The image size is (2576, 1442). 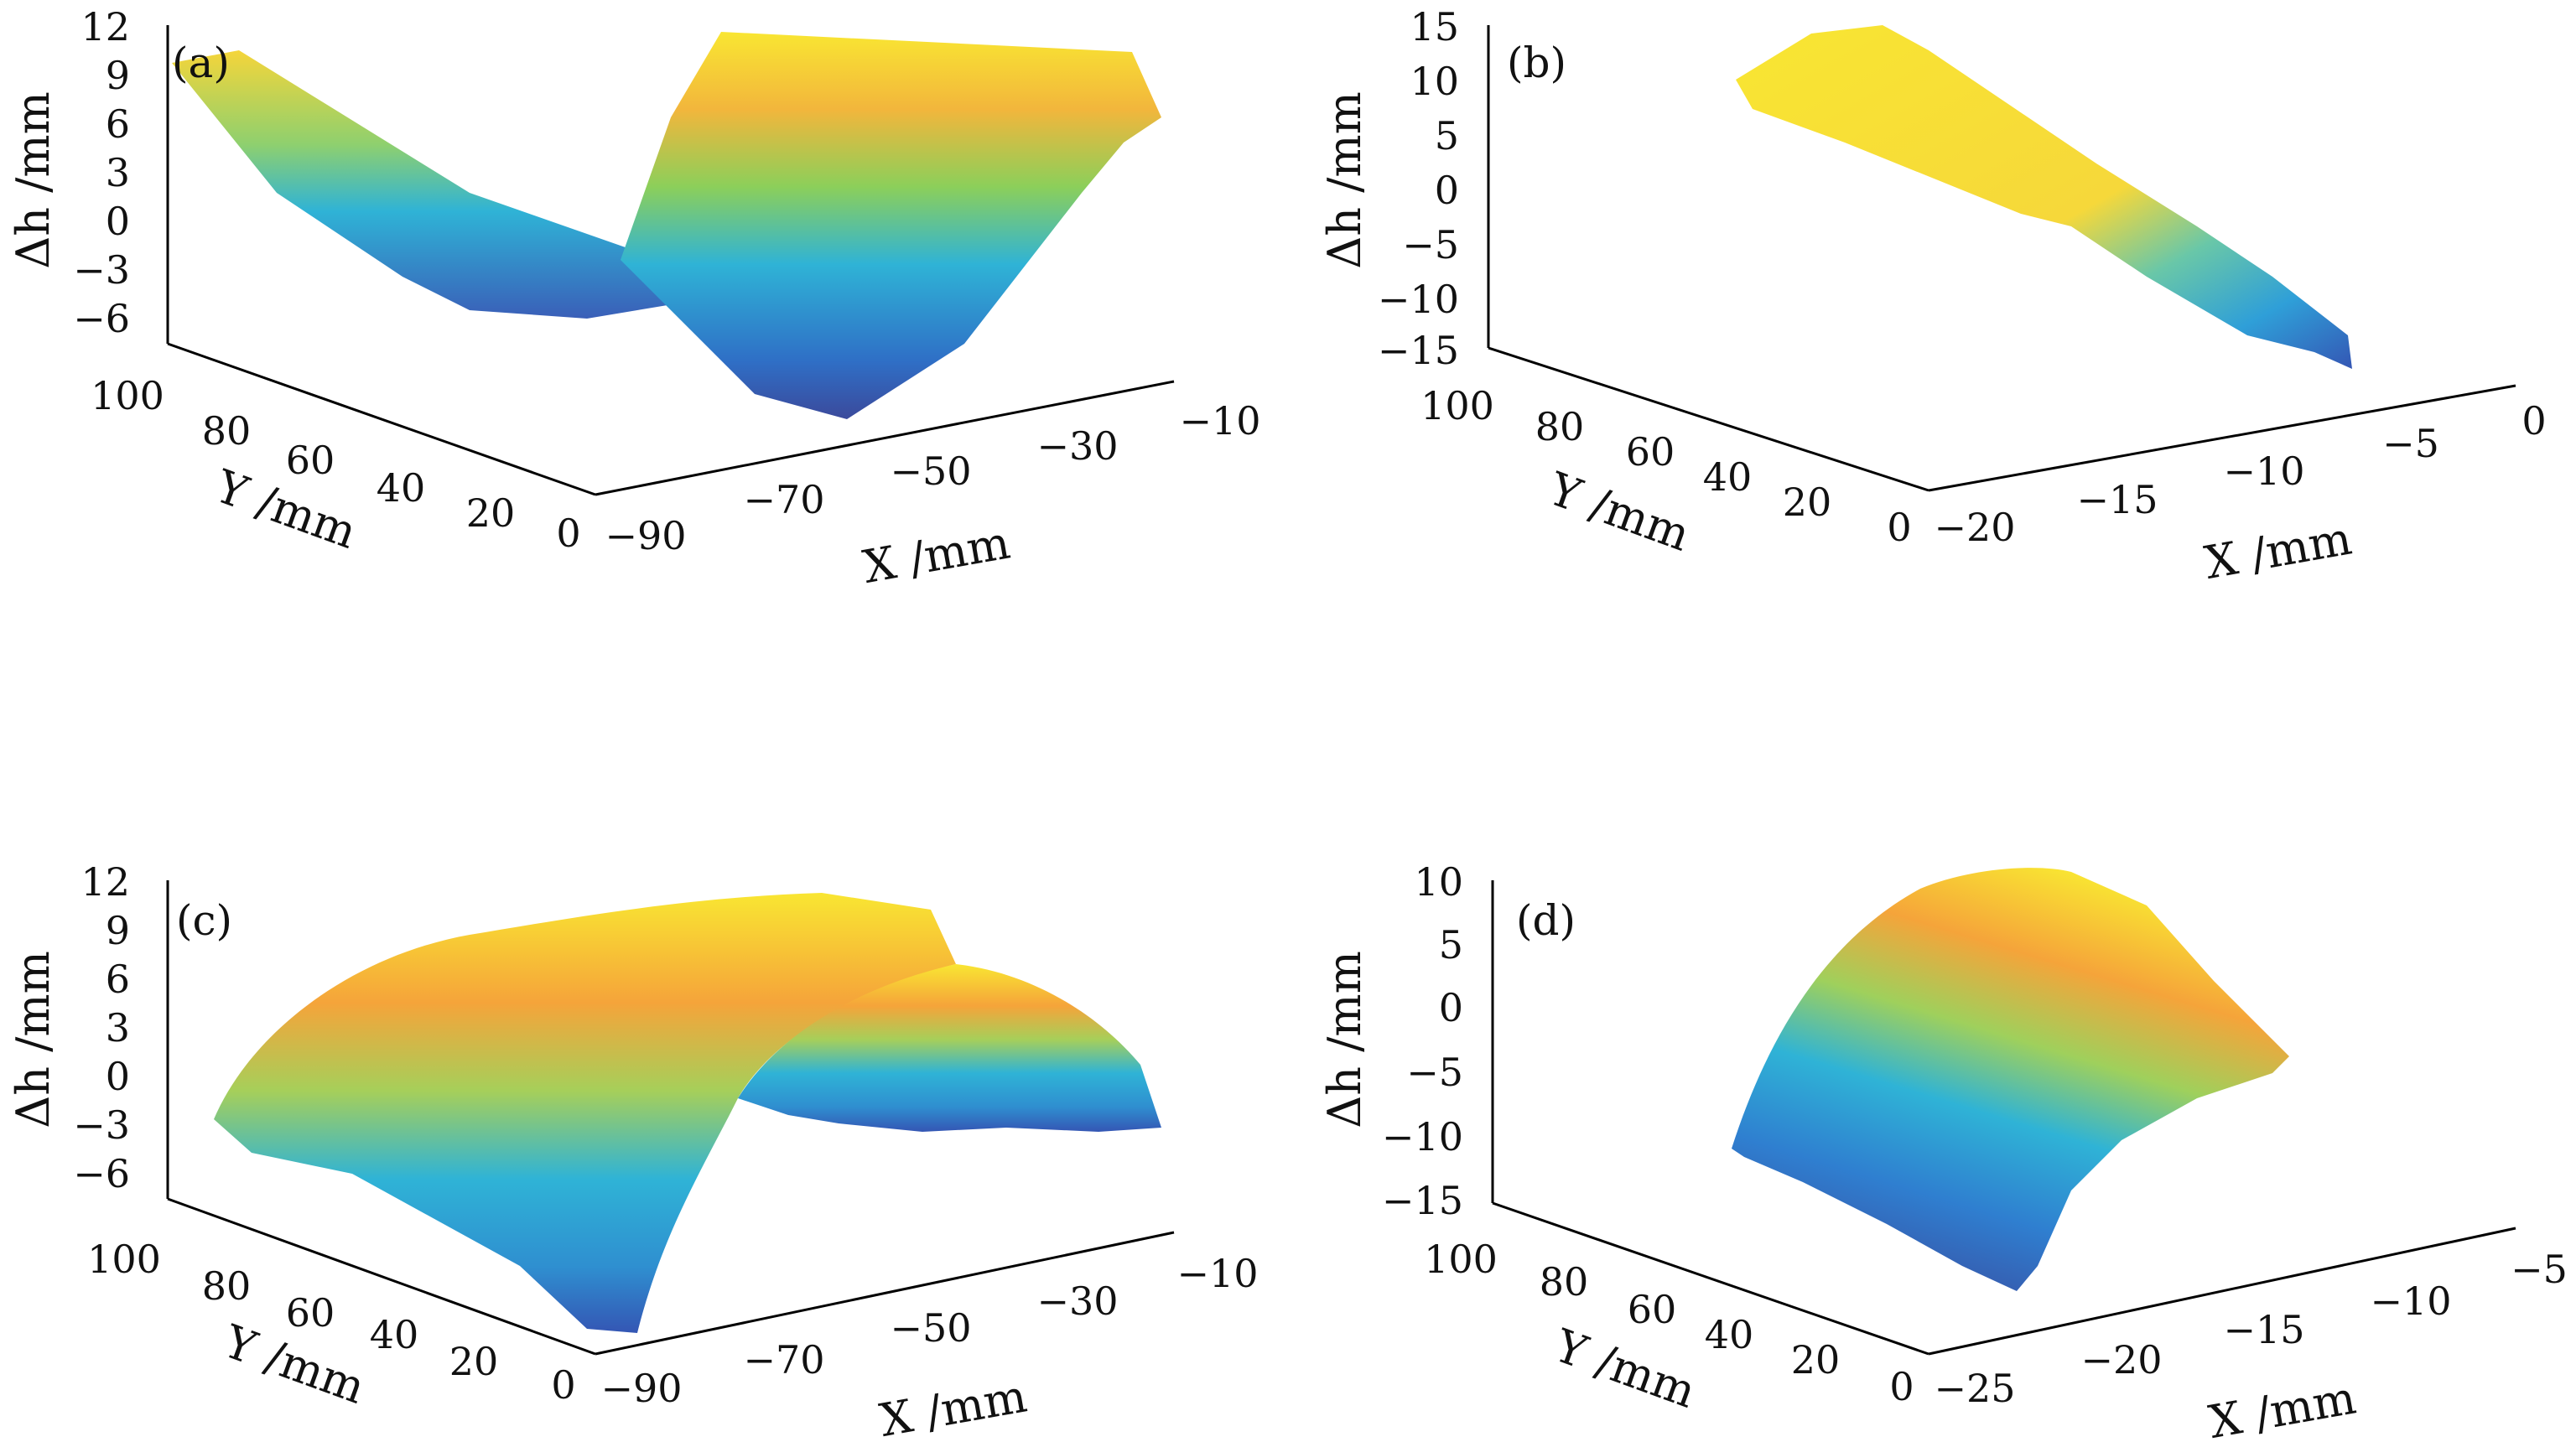 What do you see at coordinates (2117, 499) in the screenshot?
I see `panel-b-x-tick: −15` at bounding box center [2117, 499].